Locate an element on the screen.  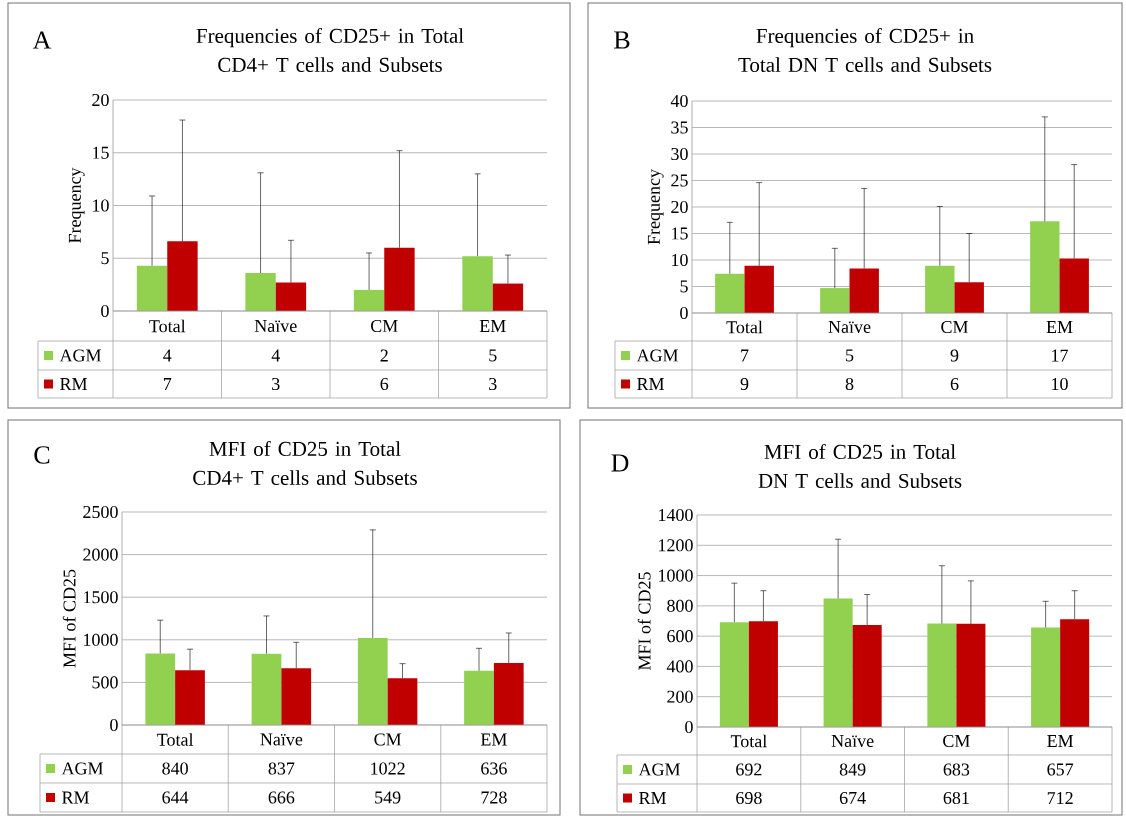
y-tick-label: 2500 is located at coordinates (100, 512).